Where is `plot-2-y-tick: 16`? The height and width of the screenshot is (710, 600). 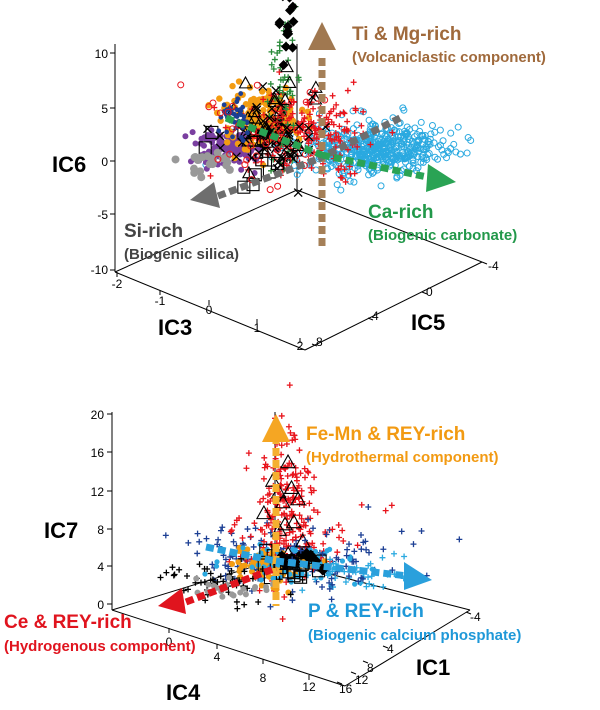 plot-2-y-tick: 16 is located at coordinates (346, 689).